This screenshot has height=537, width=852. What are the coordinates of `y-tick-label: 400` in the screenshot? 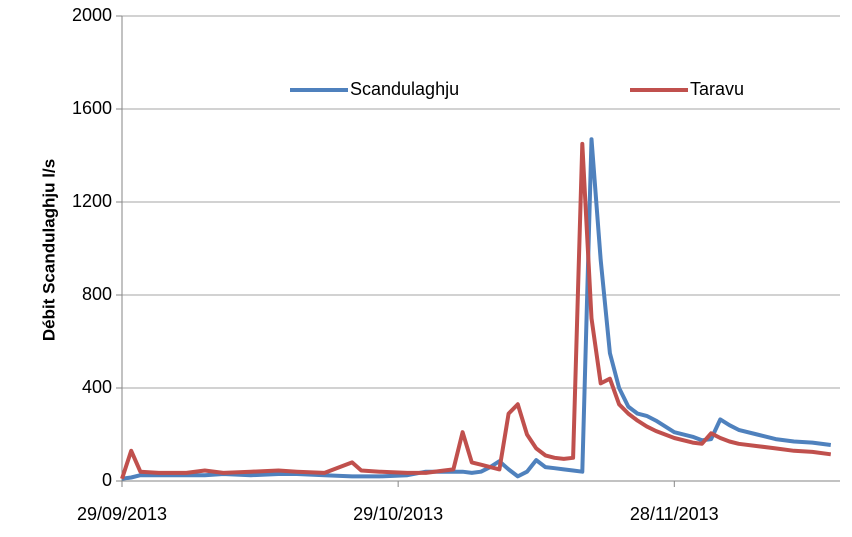 It's located at (97, 387).